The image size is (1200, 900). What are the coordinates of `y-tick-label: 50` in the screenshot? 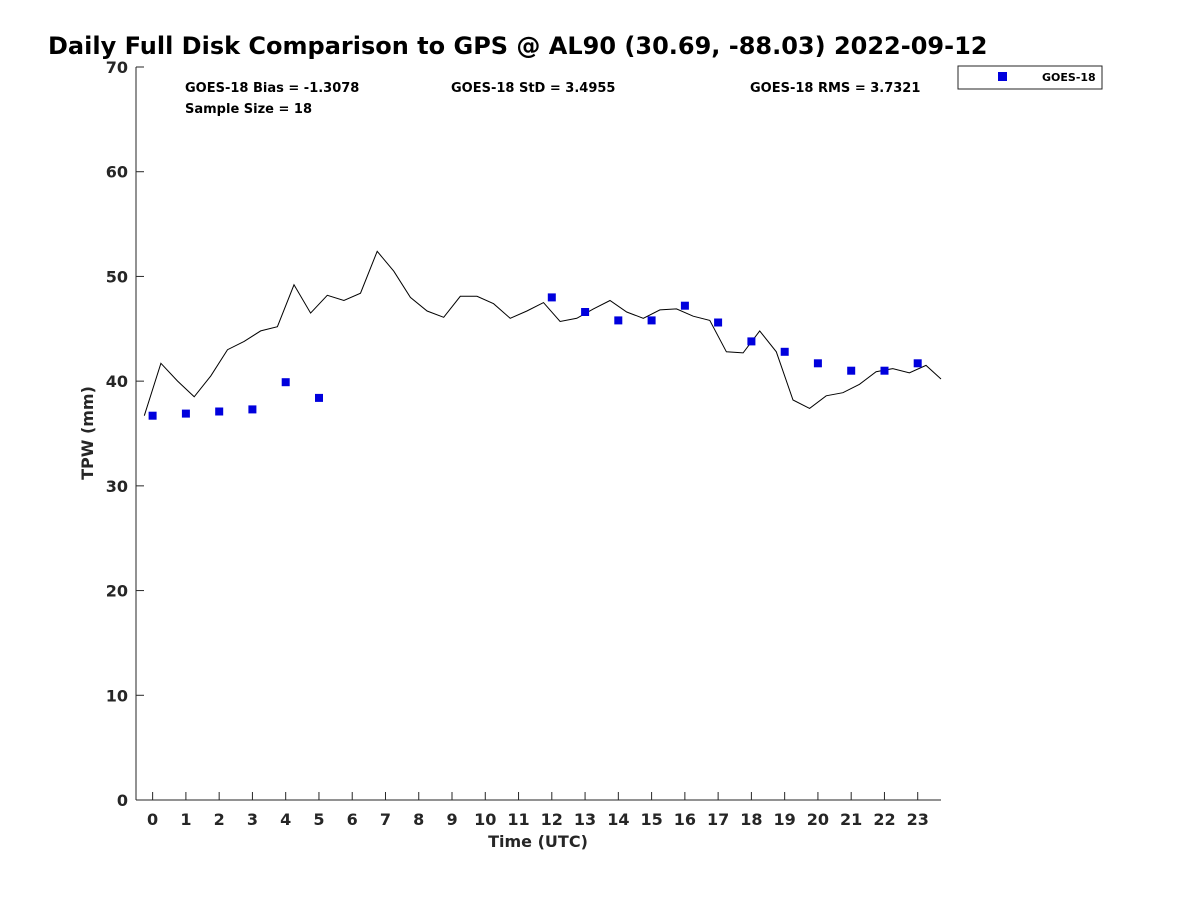 It's located at (117, 276).